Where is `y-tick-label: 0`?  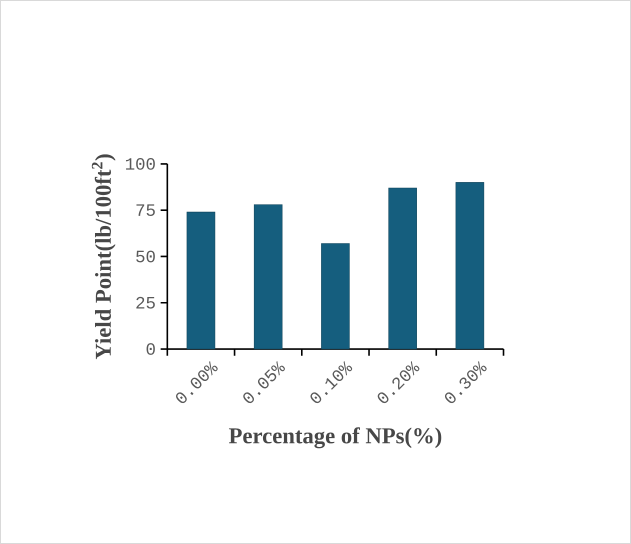
y-tick-label: 0 is located at coordinates (150, 349).